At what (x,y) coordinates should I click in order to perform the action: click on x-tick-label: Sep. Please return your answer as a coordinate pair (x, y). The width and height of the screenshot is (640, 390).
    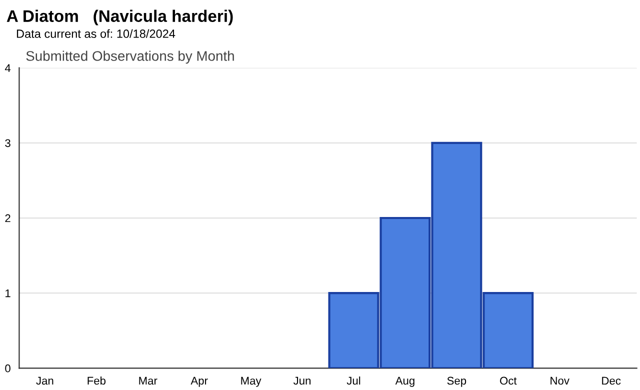
    Looking at the image, I should click on (456, 381).